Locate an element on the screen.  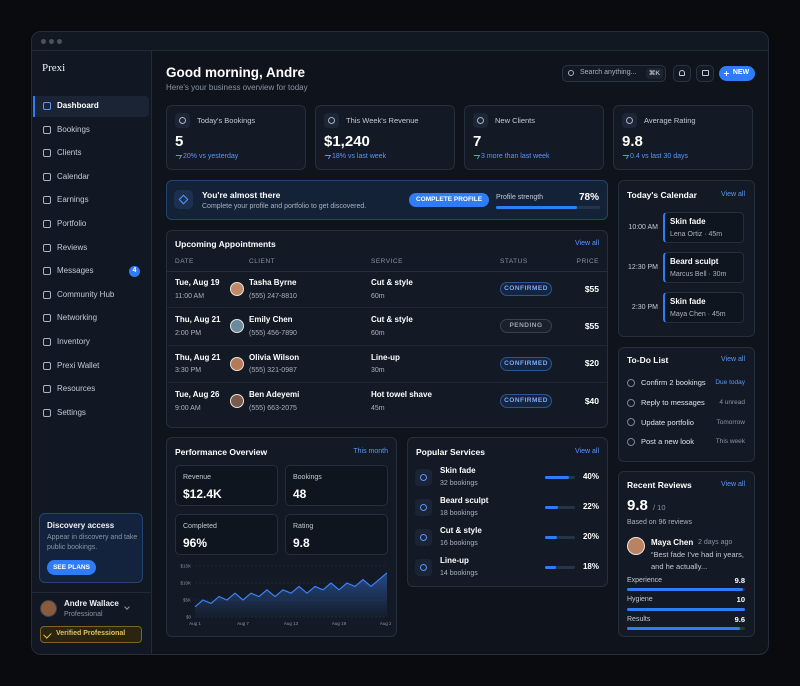
complete-profile-label: COMPLETE PROFILE is located at coordinates (449, 200).